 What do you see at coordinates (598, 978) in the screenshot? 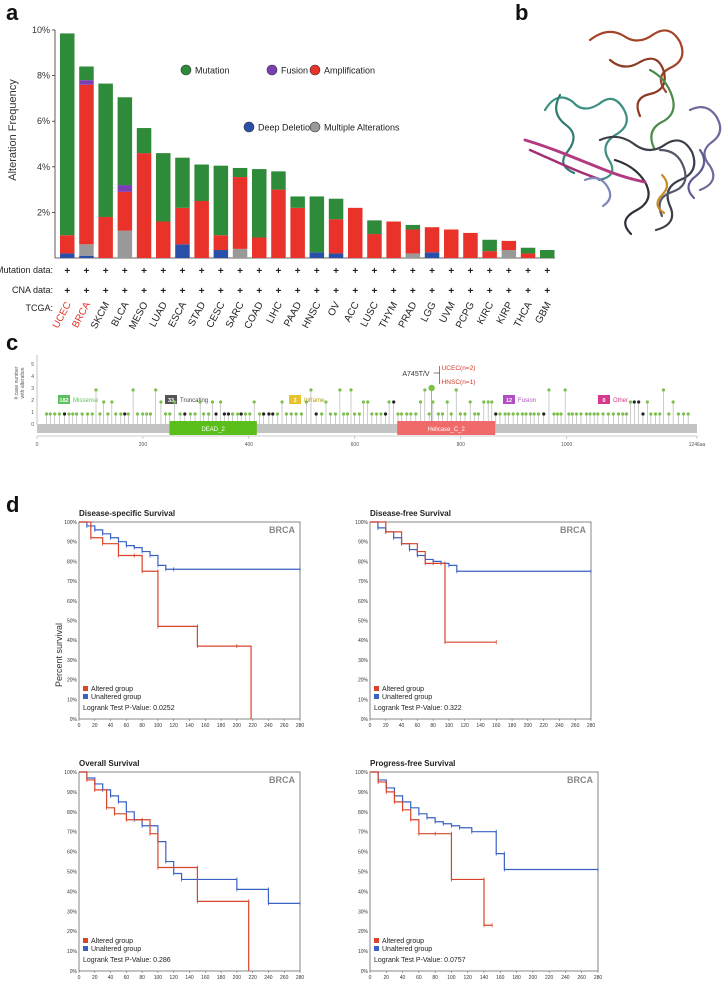
I see `km-x-tick: 280` at bounding box center [598, 978].